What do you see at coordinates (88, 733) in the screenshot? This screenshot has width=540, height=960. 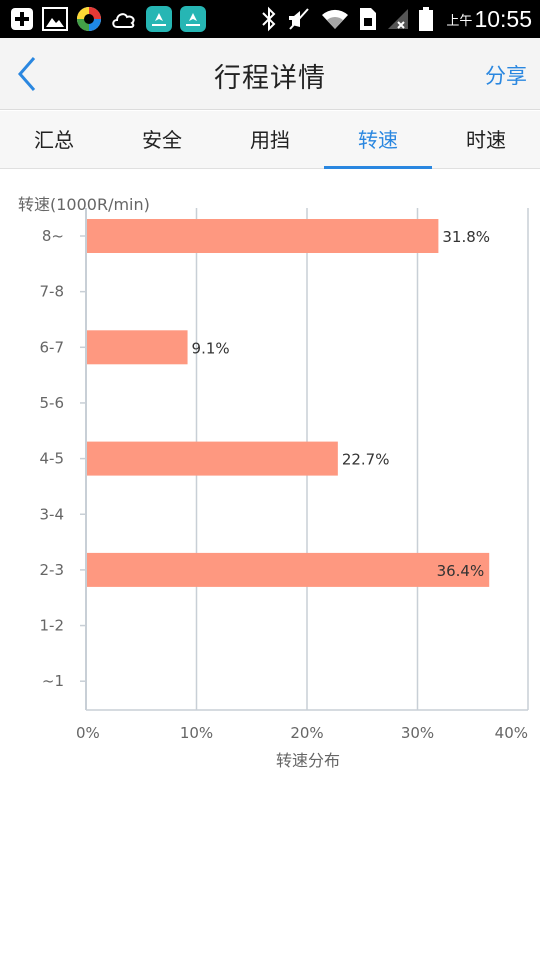 I see `x-tick-label: 0%` at bounding box center [88, 733].